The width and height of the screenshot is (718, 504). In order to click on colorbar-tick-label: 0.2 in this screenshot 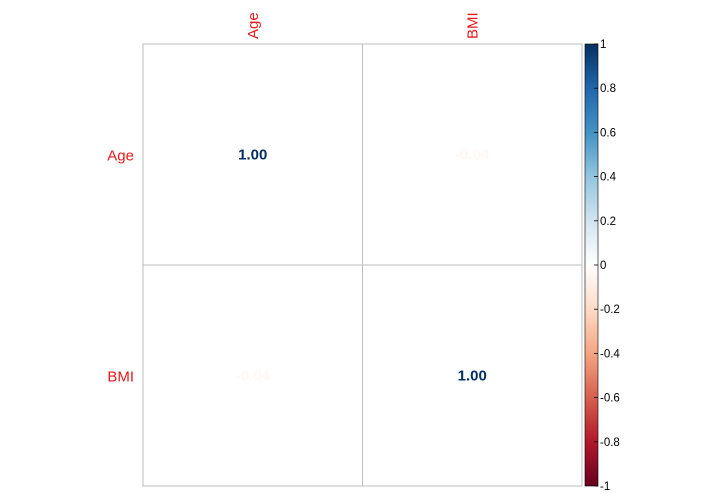, I will do `click(608, 222)`.